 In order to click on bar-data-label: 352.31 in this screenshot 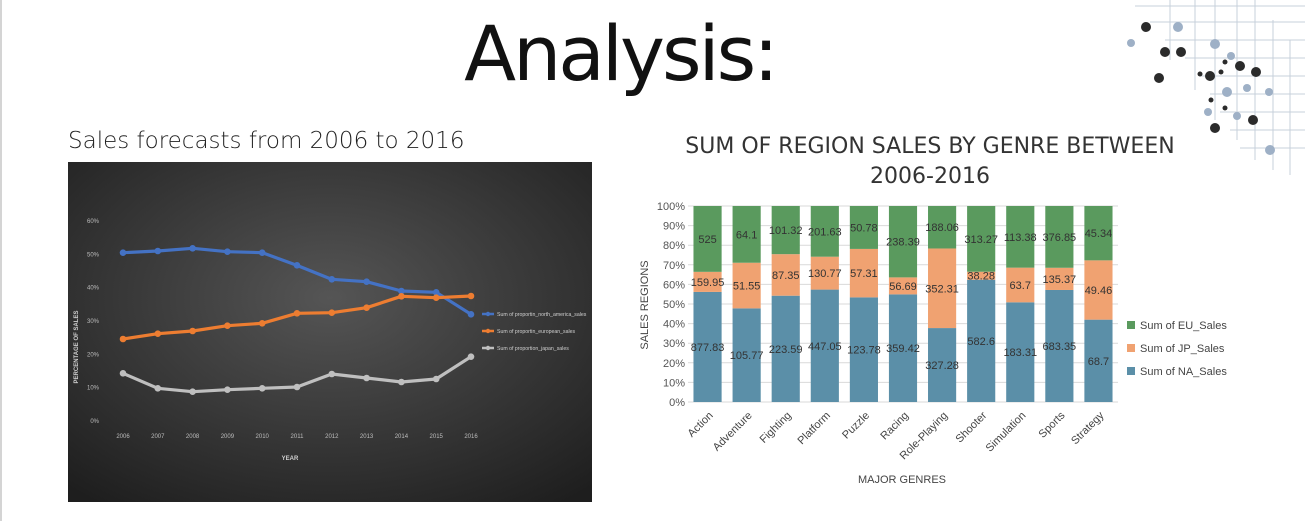, I will do `click(942, 289)`.